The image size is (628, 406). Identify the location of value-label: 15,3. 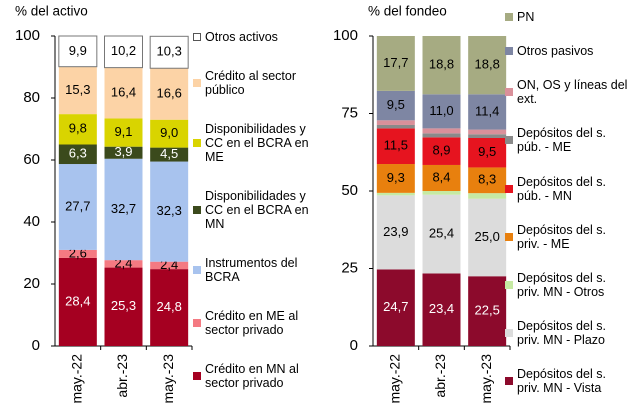
(77, 89).